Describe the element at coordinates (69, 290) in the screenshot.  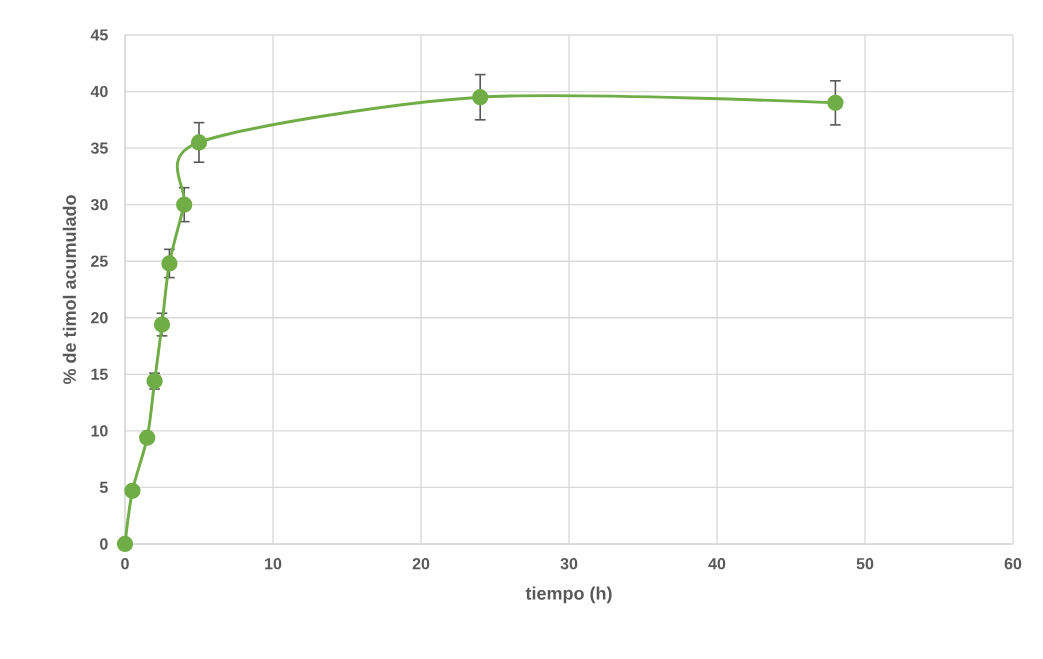
I see `y-axis-title: % de timol acumulado` at that location.